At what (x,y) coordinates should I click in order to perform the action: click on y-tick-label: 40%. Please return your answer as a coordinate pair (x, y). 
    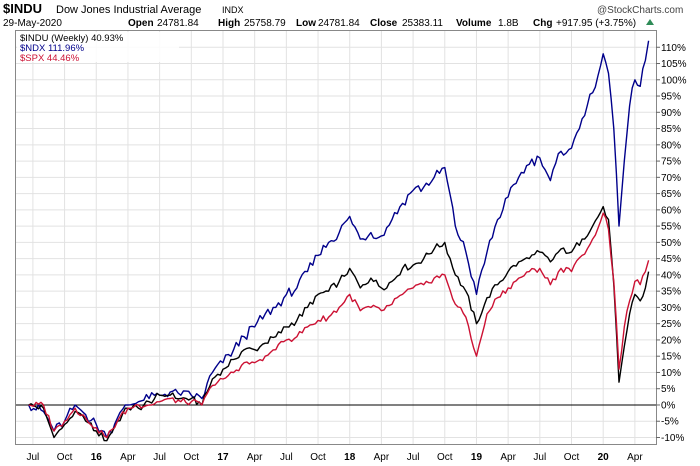
    Looking at the image, I should click on (671, 275).